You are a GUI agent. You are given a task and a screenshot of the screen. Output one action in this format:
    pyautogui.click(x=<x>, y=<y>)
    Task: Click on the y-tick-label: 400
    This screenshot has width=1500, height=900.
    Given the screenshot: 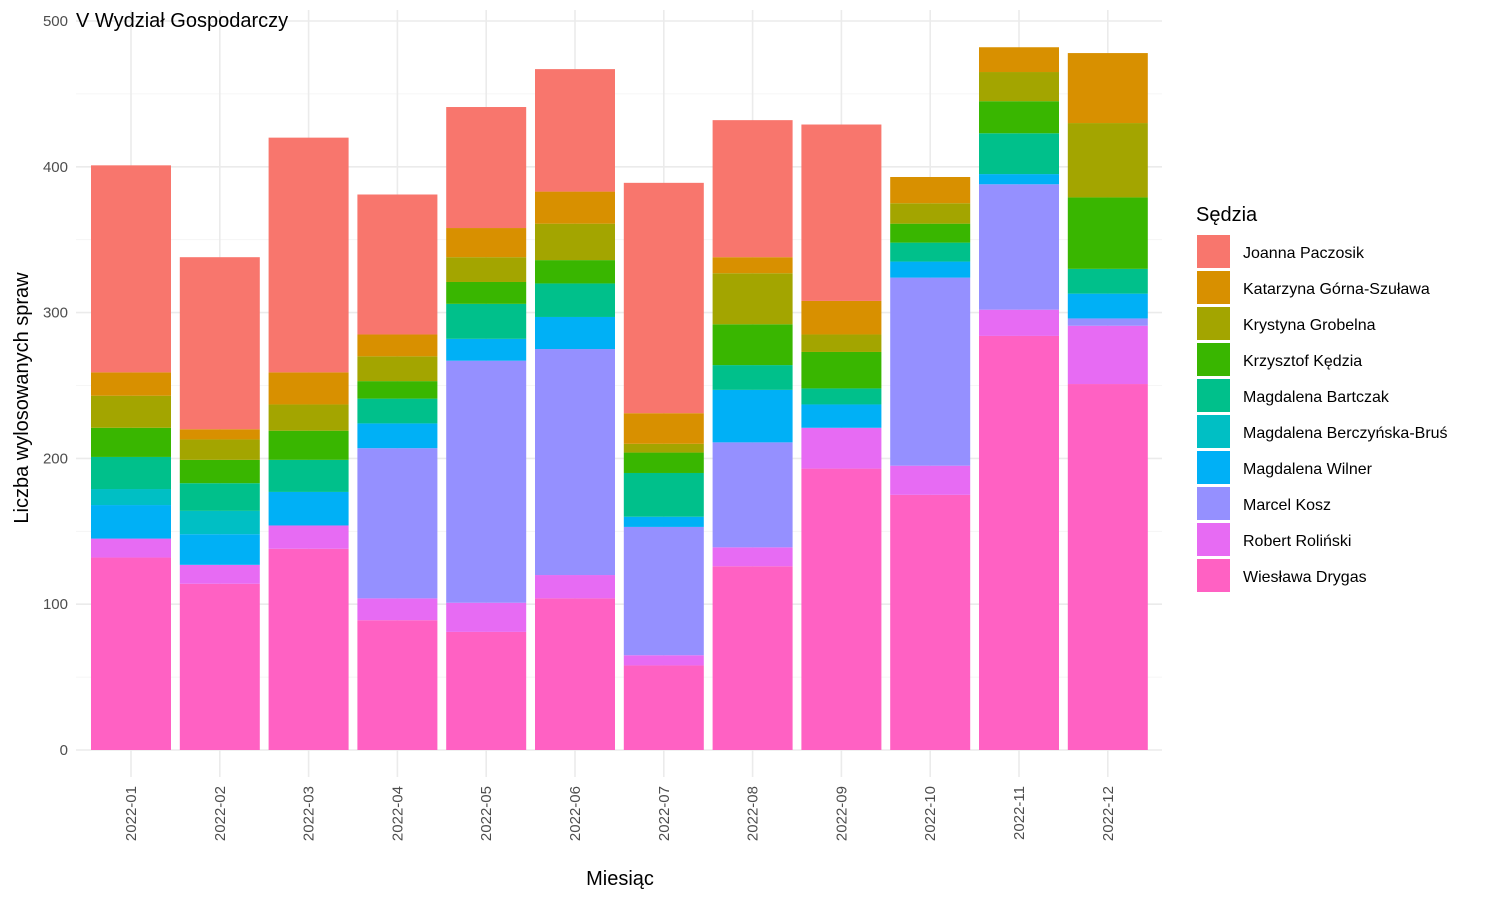 What is the action you would take?
    pyautogui.click(x=55, y=167)
    